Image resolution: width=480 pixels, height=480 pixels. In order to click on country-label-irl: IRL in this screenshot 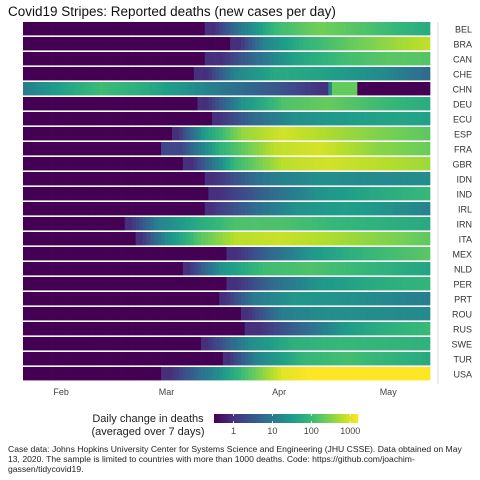, I will do `click(465, 210)`.